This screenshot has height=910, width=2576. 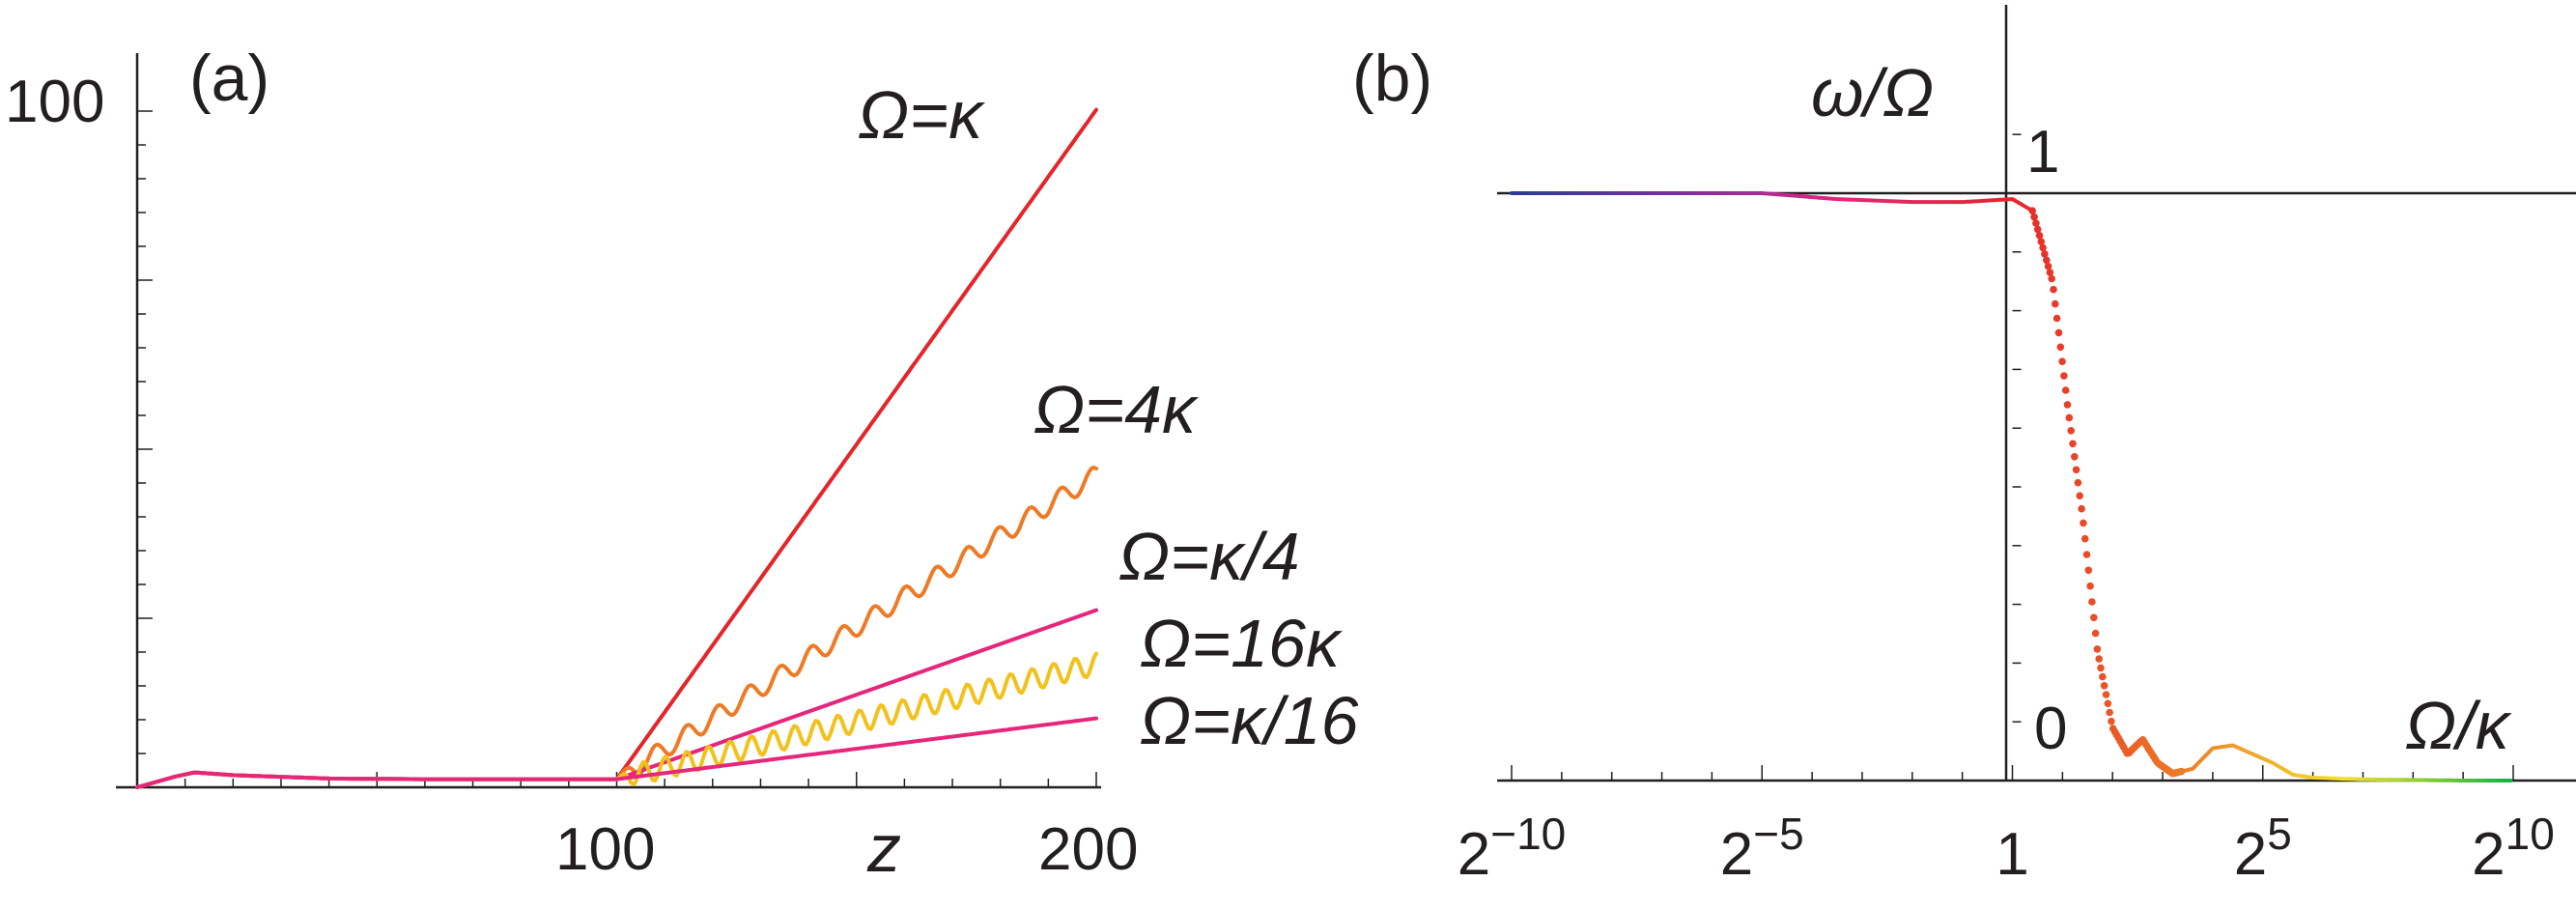 What do you see at coordinates (2513, 849) in the screenshot?
I see `panel-b-x-tick-label: 210` at bounding box center [2513, 849].